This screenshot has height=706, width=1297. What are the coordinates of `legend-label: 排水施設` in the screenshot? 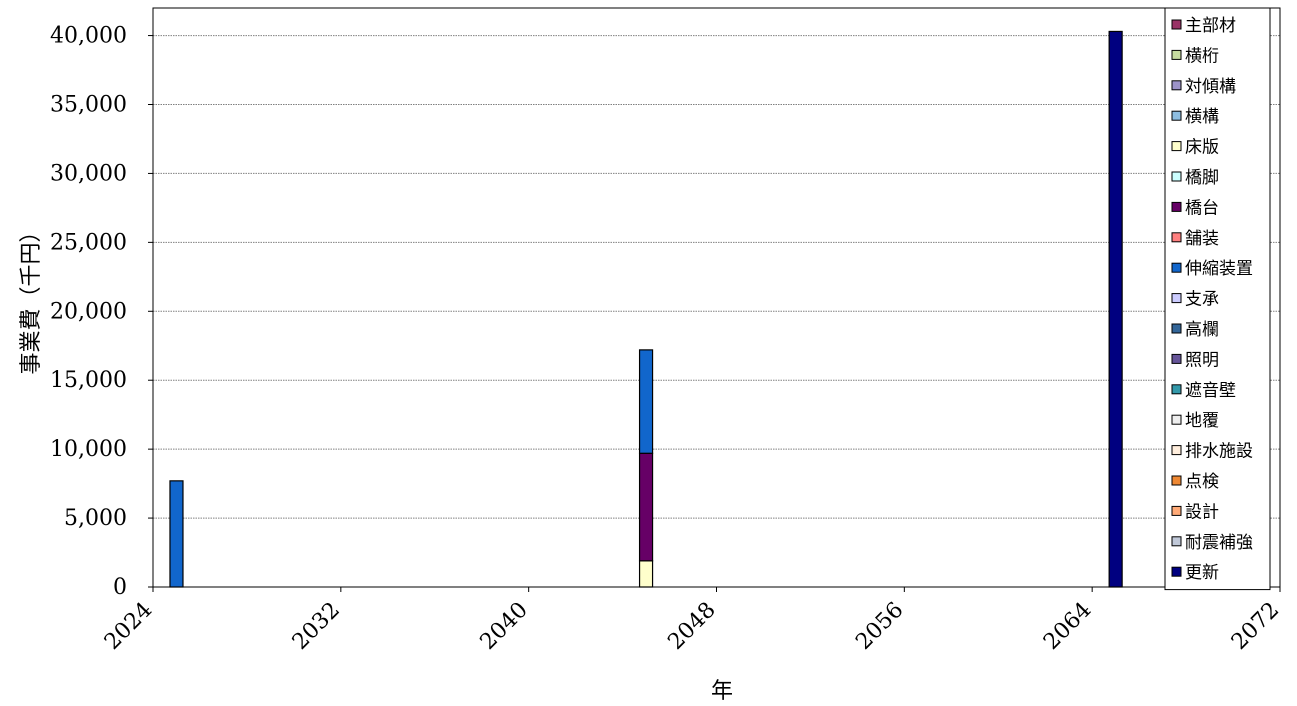 It's located at (1219, 452).